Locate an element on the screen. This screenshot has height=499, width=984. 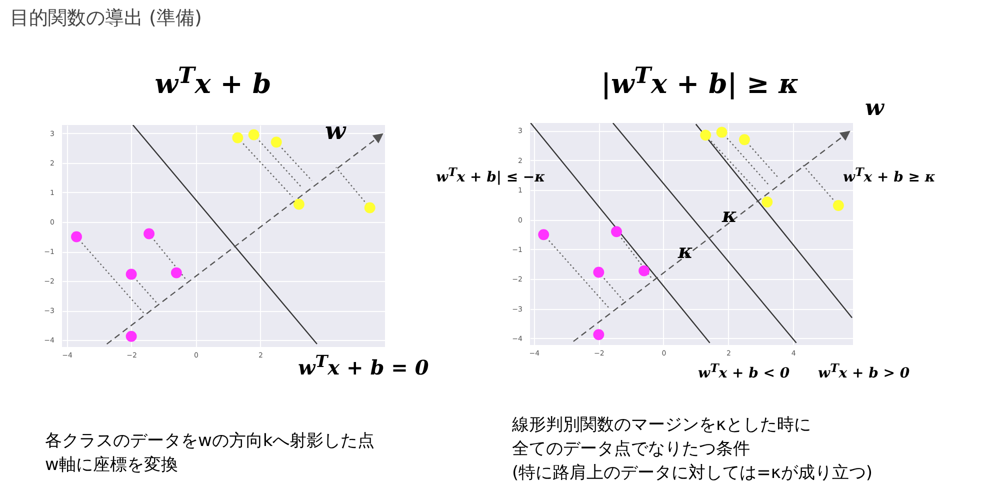
annotation: w is located at coordinates (335, 130).